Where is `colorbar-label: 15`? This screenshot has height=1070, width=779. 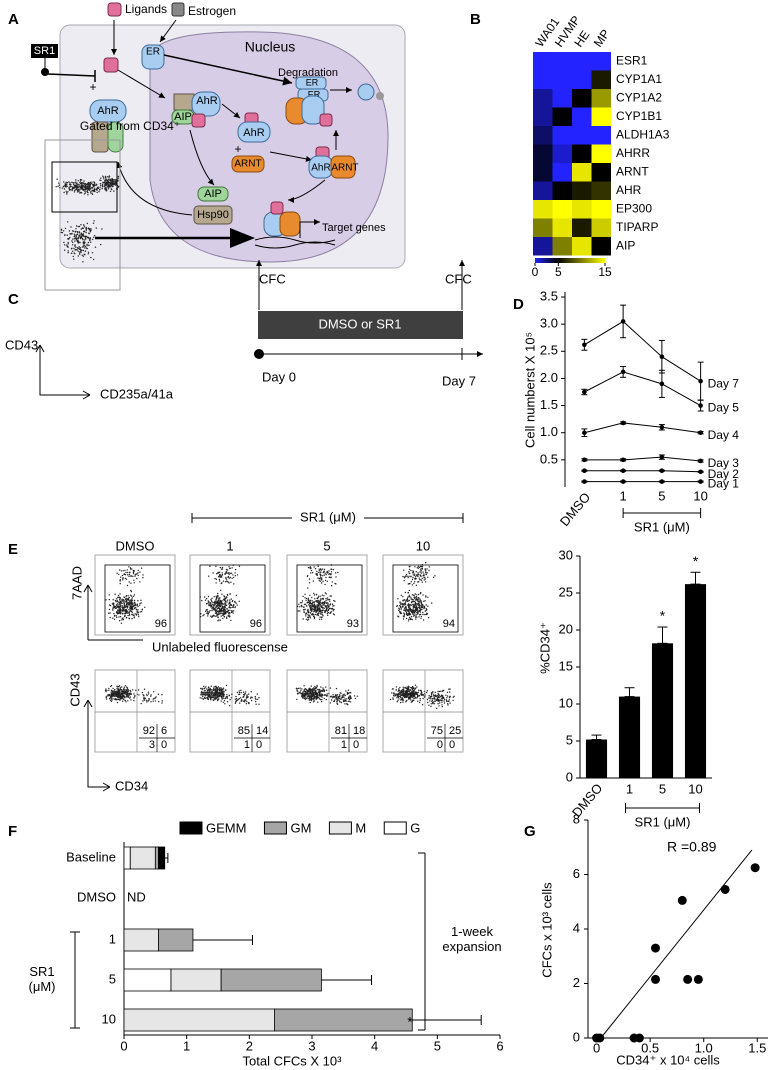 colorbar-label: 15 is located at coordinates (605, 272).